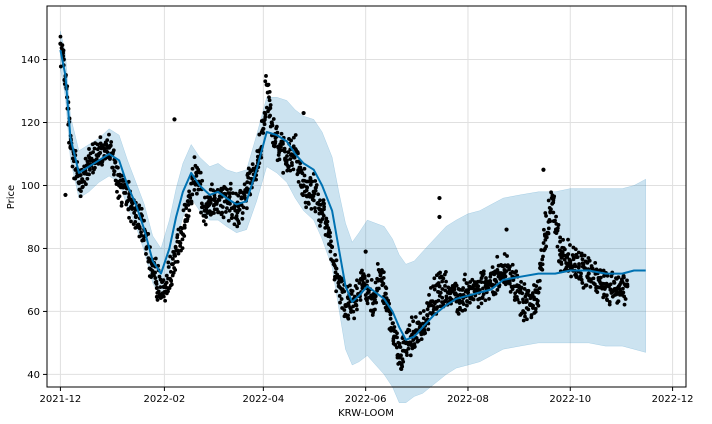  What do you see at coordinates (30, 186) in the screenshot?
I see `y-tick-label: 100` at bounding box center [30, 186].